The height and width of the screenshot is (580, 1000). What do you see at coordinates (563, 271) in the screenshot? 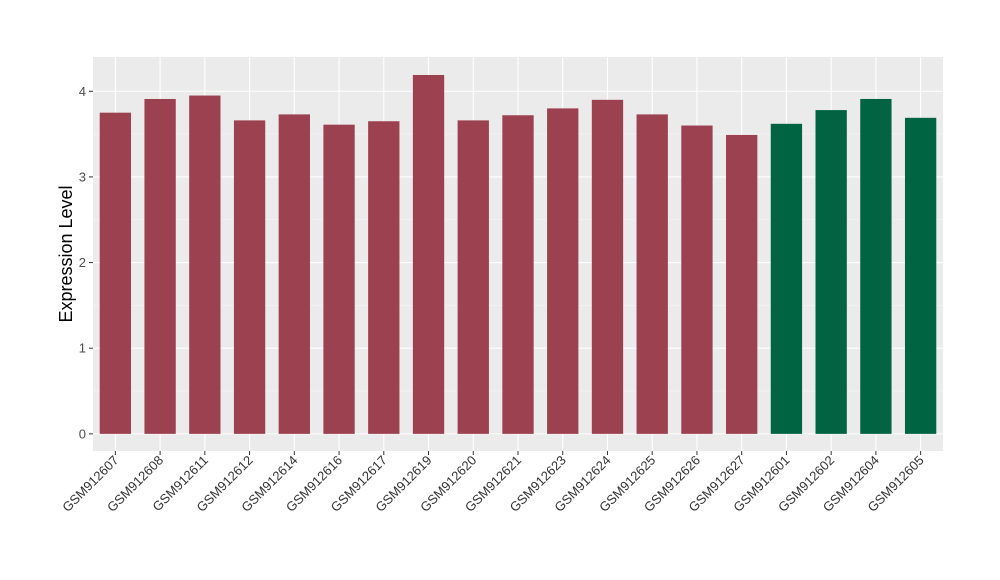
I see `bar-GSM912623` at bounding box center [563, 271].